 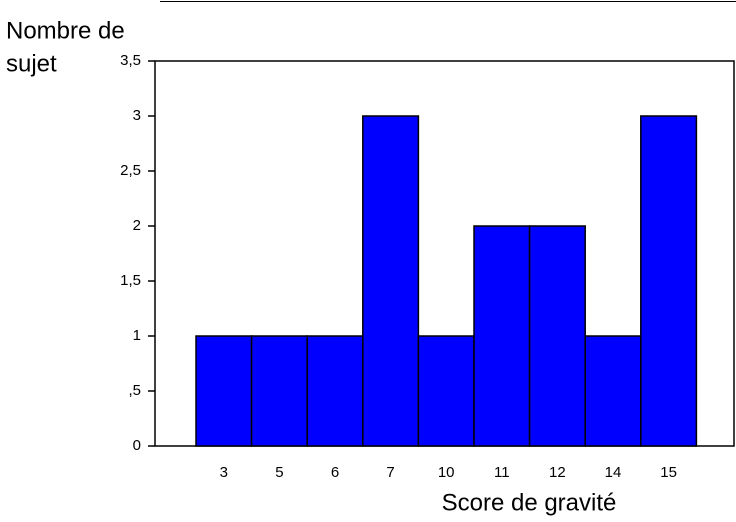 What do you see at coordinates (668, 472) in the screenshot?
I see `x-tick-label: 15` at bounding box center [668, 472].